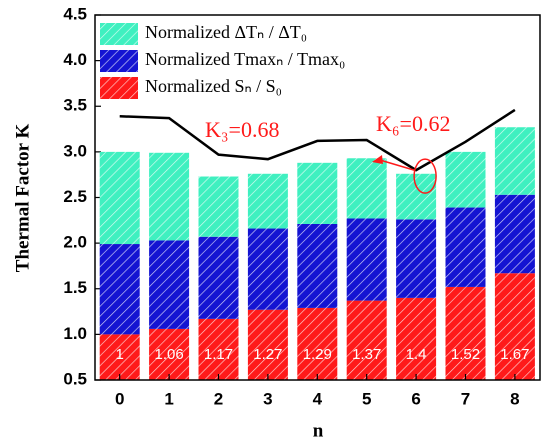 This screenshot has height=445, width=550. Describe the element at coordinates (317, 140) in the screenshot. I see `line` at that location.